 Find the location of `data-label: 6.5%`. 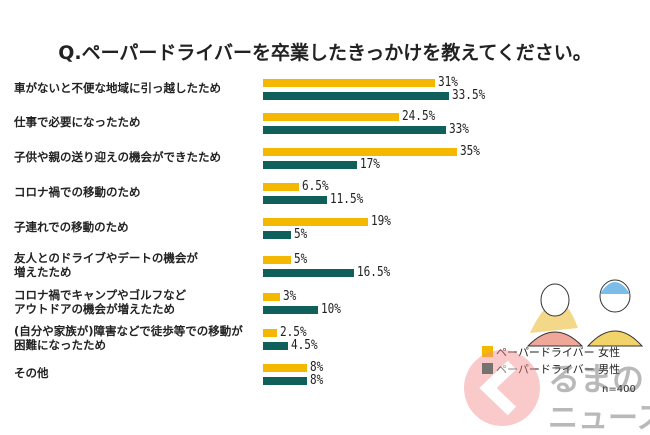

data-label: 6.5% is located at coordinates (315, 186).